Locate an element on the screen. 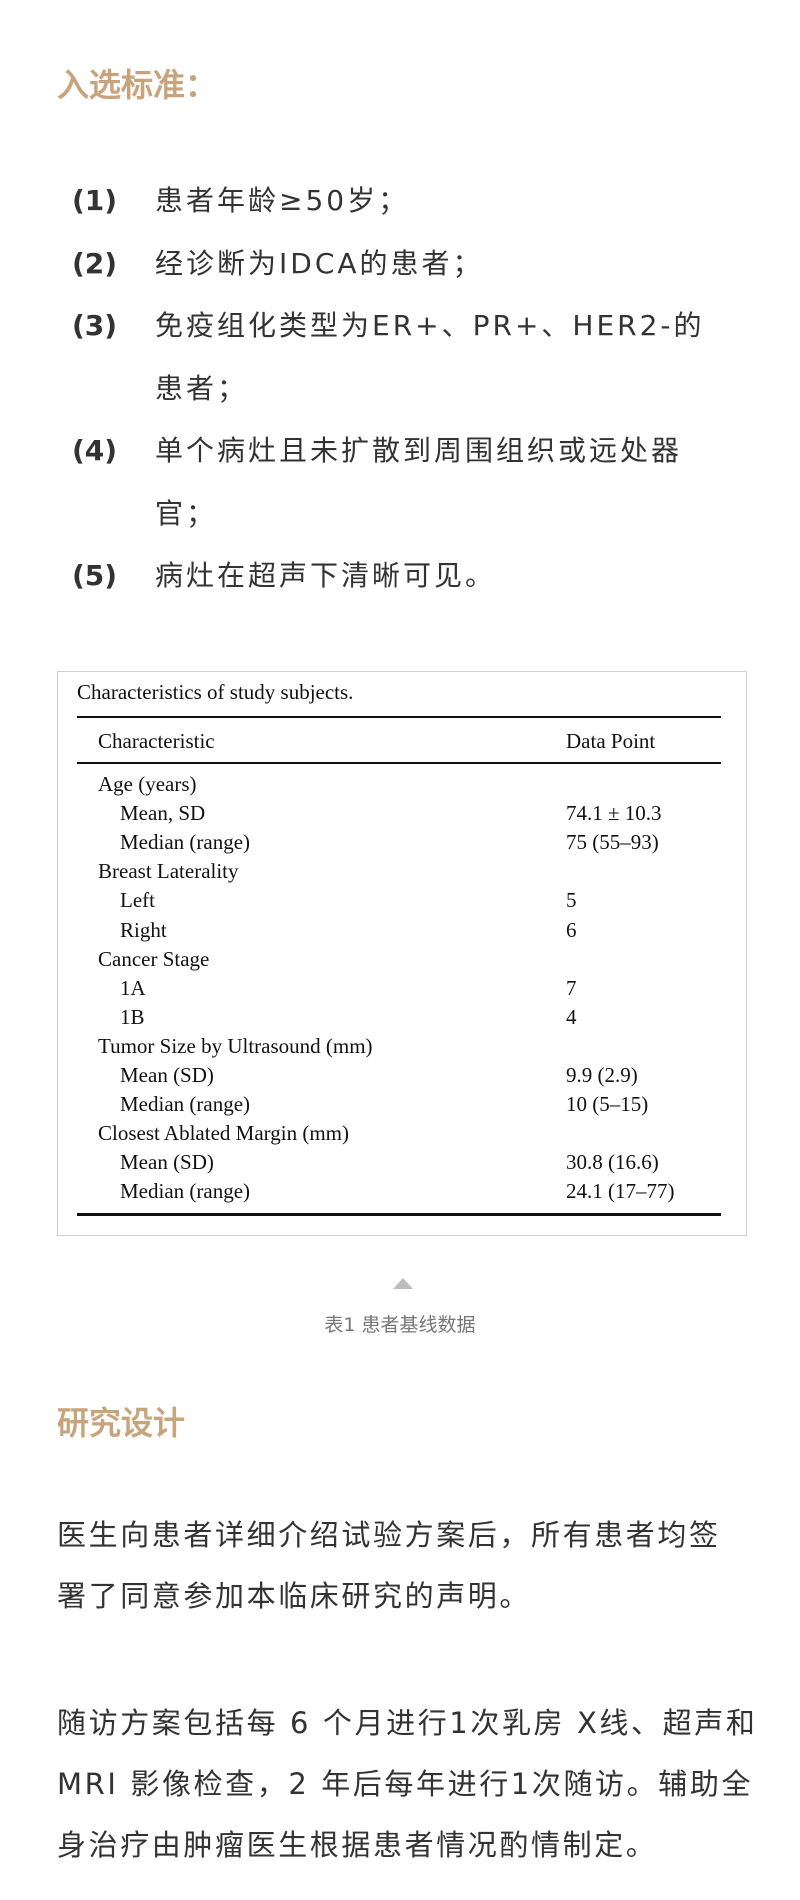 This screenshot has width=800, height=1900. table-top-rule is located at coordinates (399, 717).